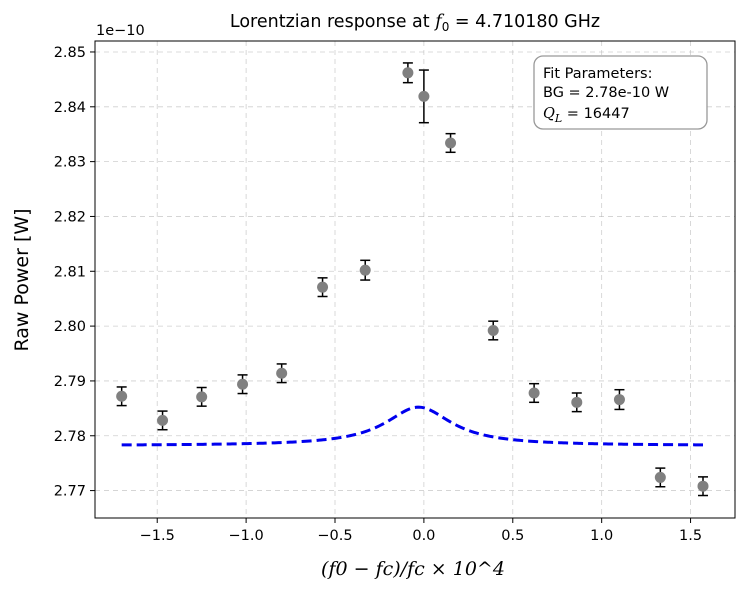 The image size is (748, 595). Describe the element at coordinates (70, 382) in the screenshot. I see `y-tick-label: 2.79` at that location.